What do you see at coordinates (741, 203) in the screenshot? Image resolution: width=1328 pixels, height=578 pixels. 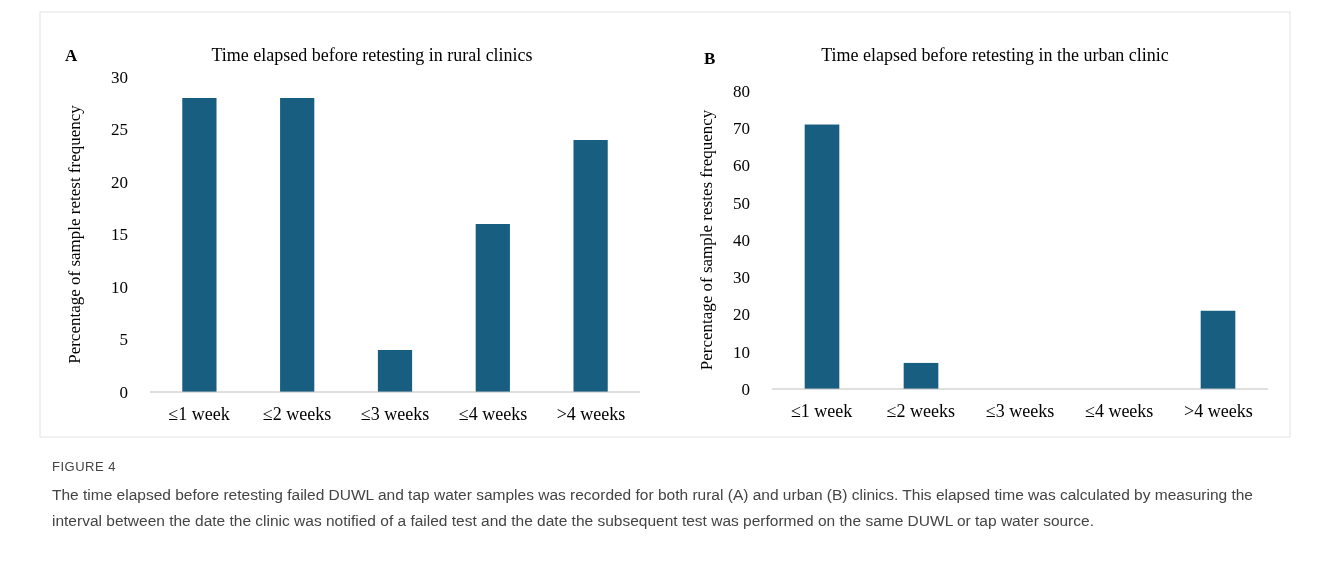 I see `y-tick-label: 50` at bounding box center [741, 203].